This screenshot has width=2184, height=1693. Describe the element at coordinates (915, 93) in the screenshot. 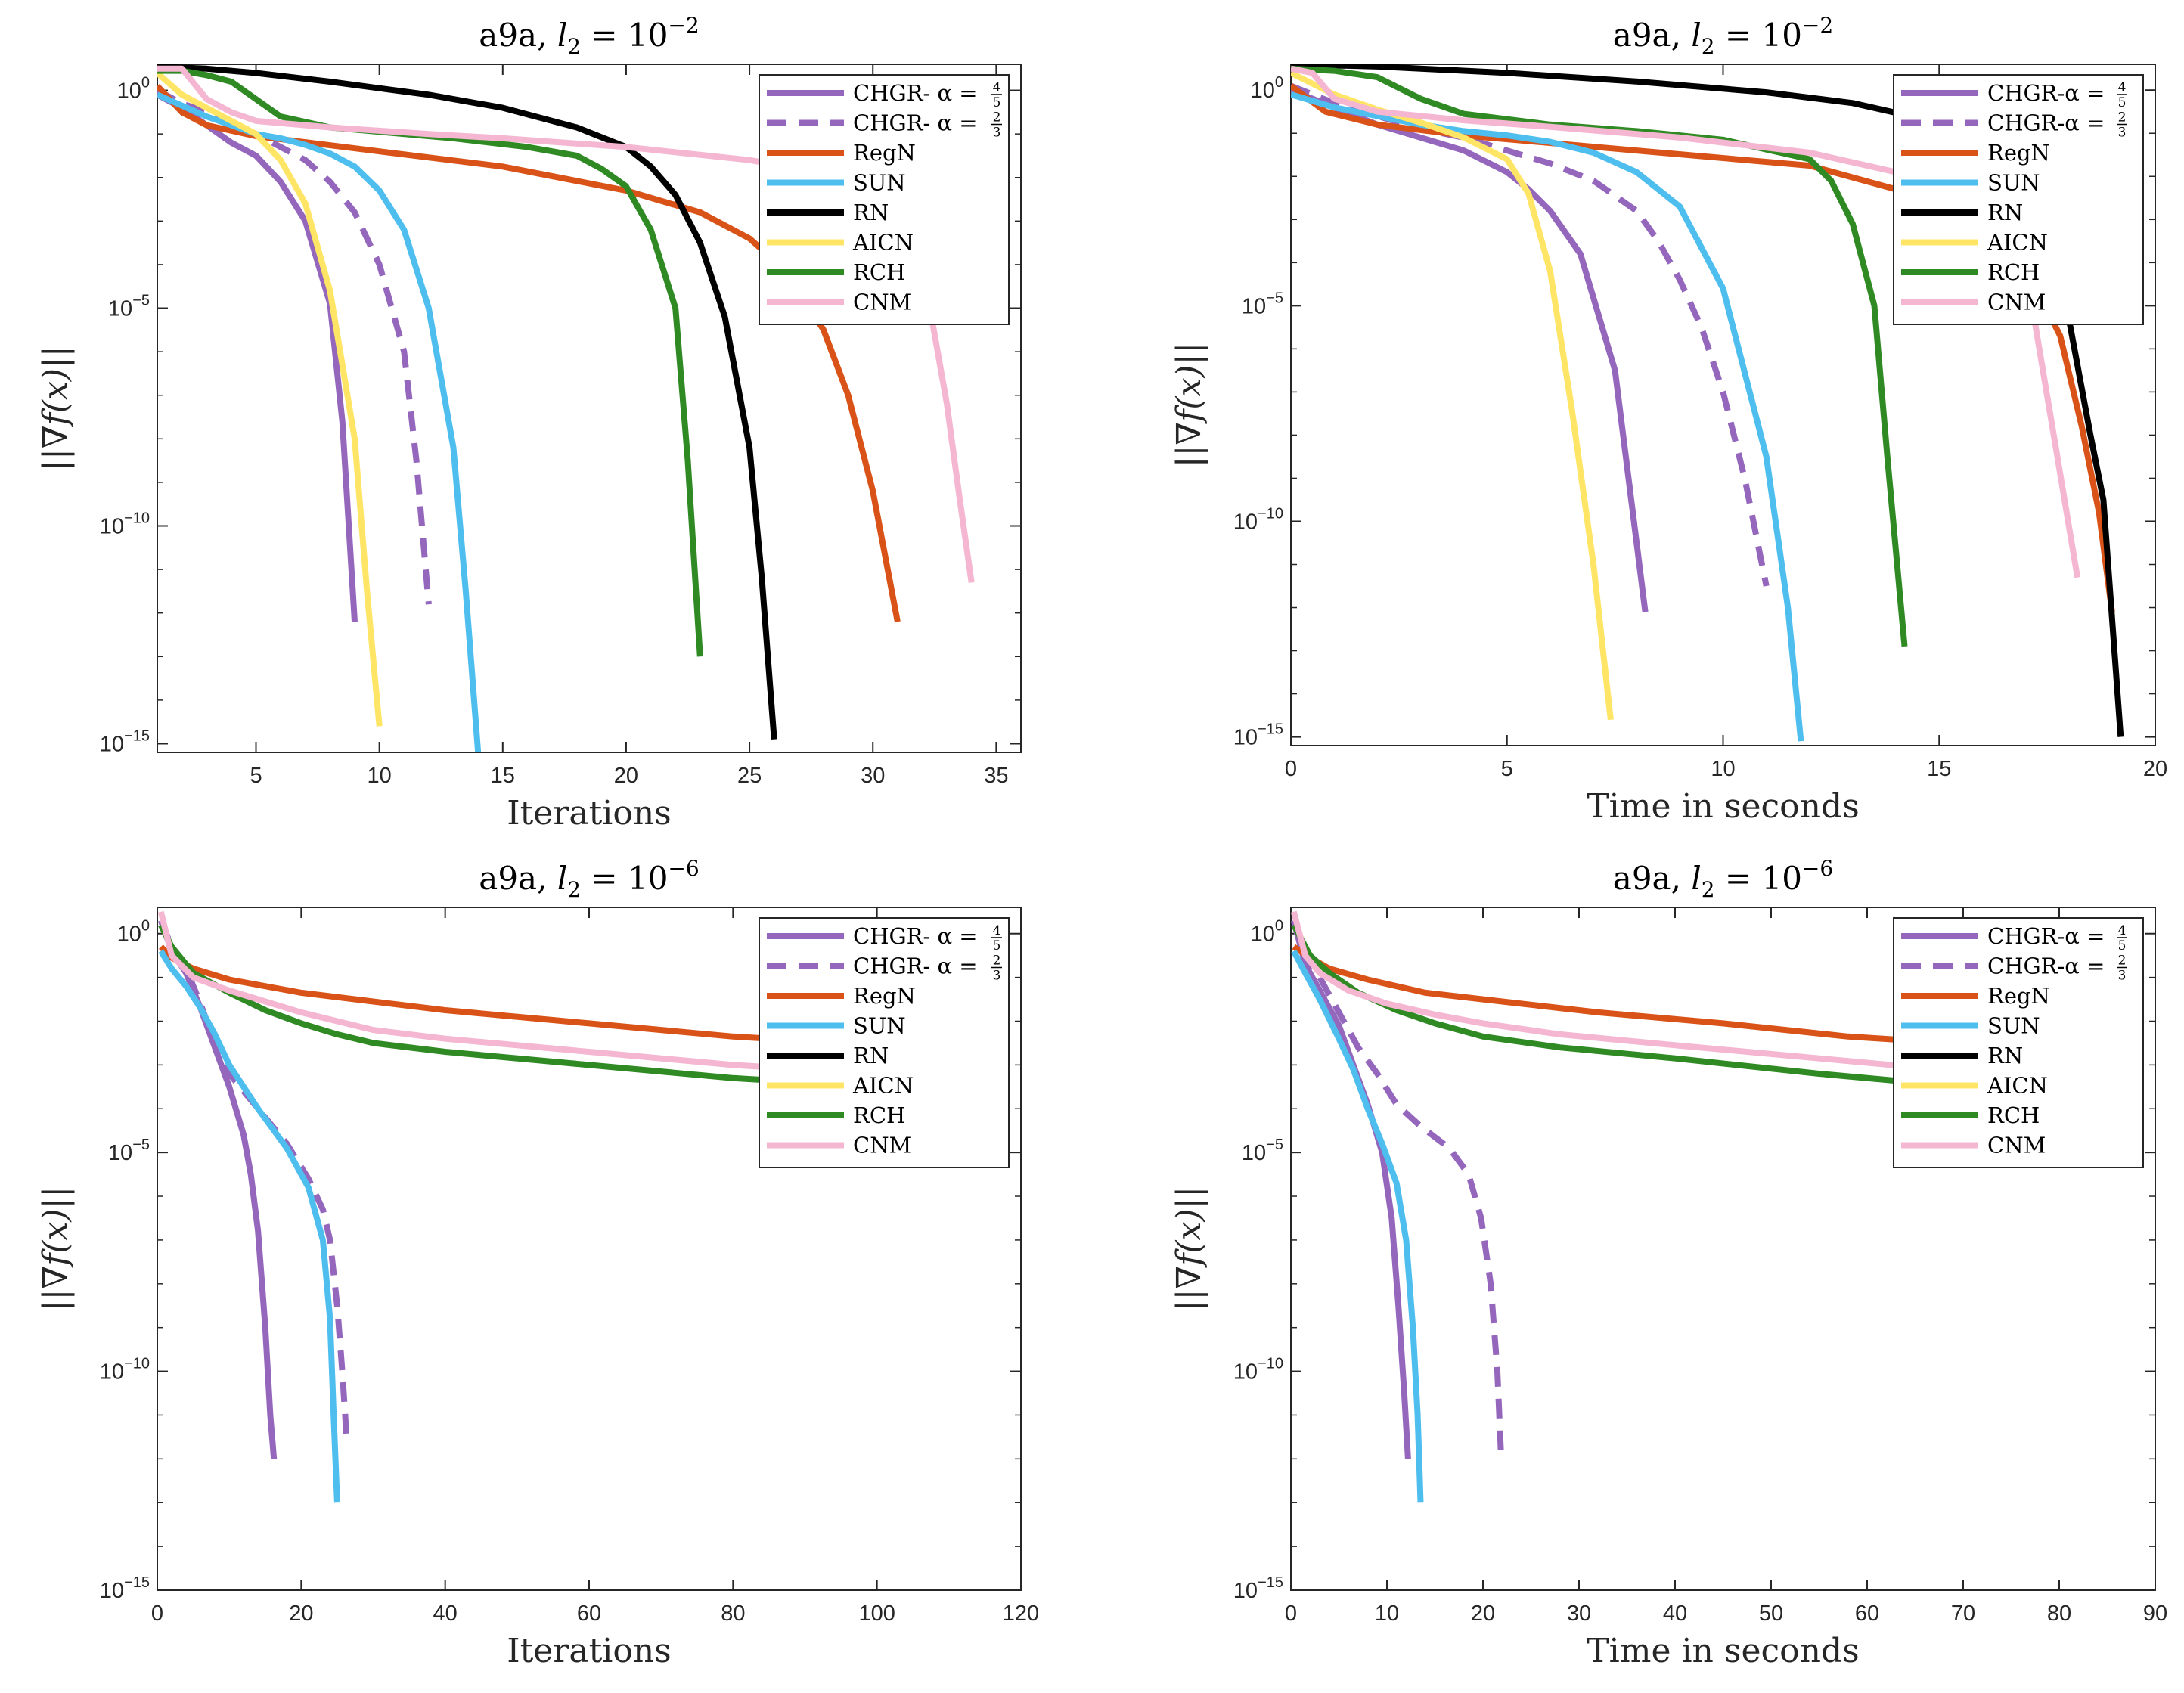

I see `legend-label-chgr45: CHGR- α =` at that location.